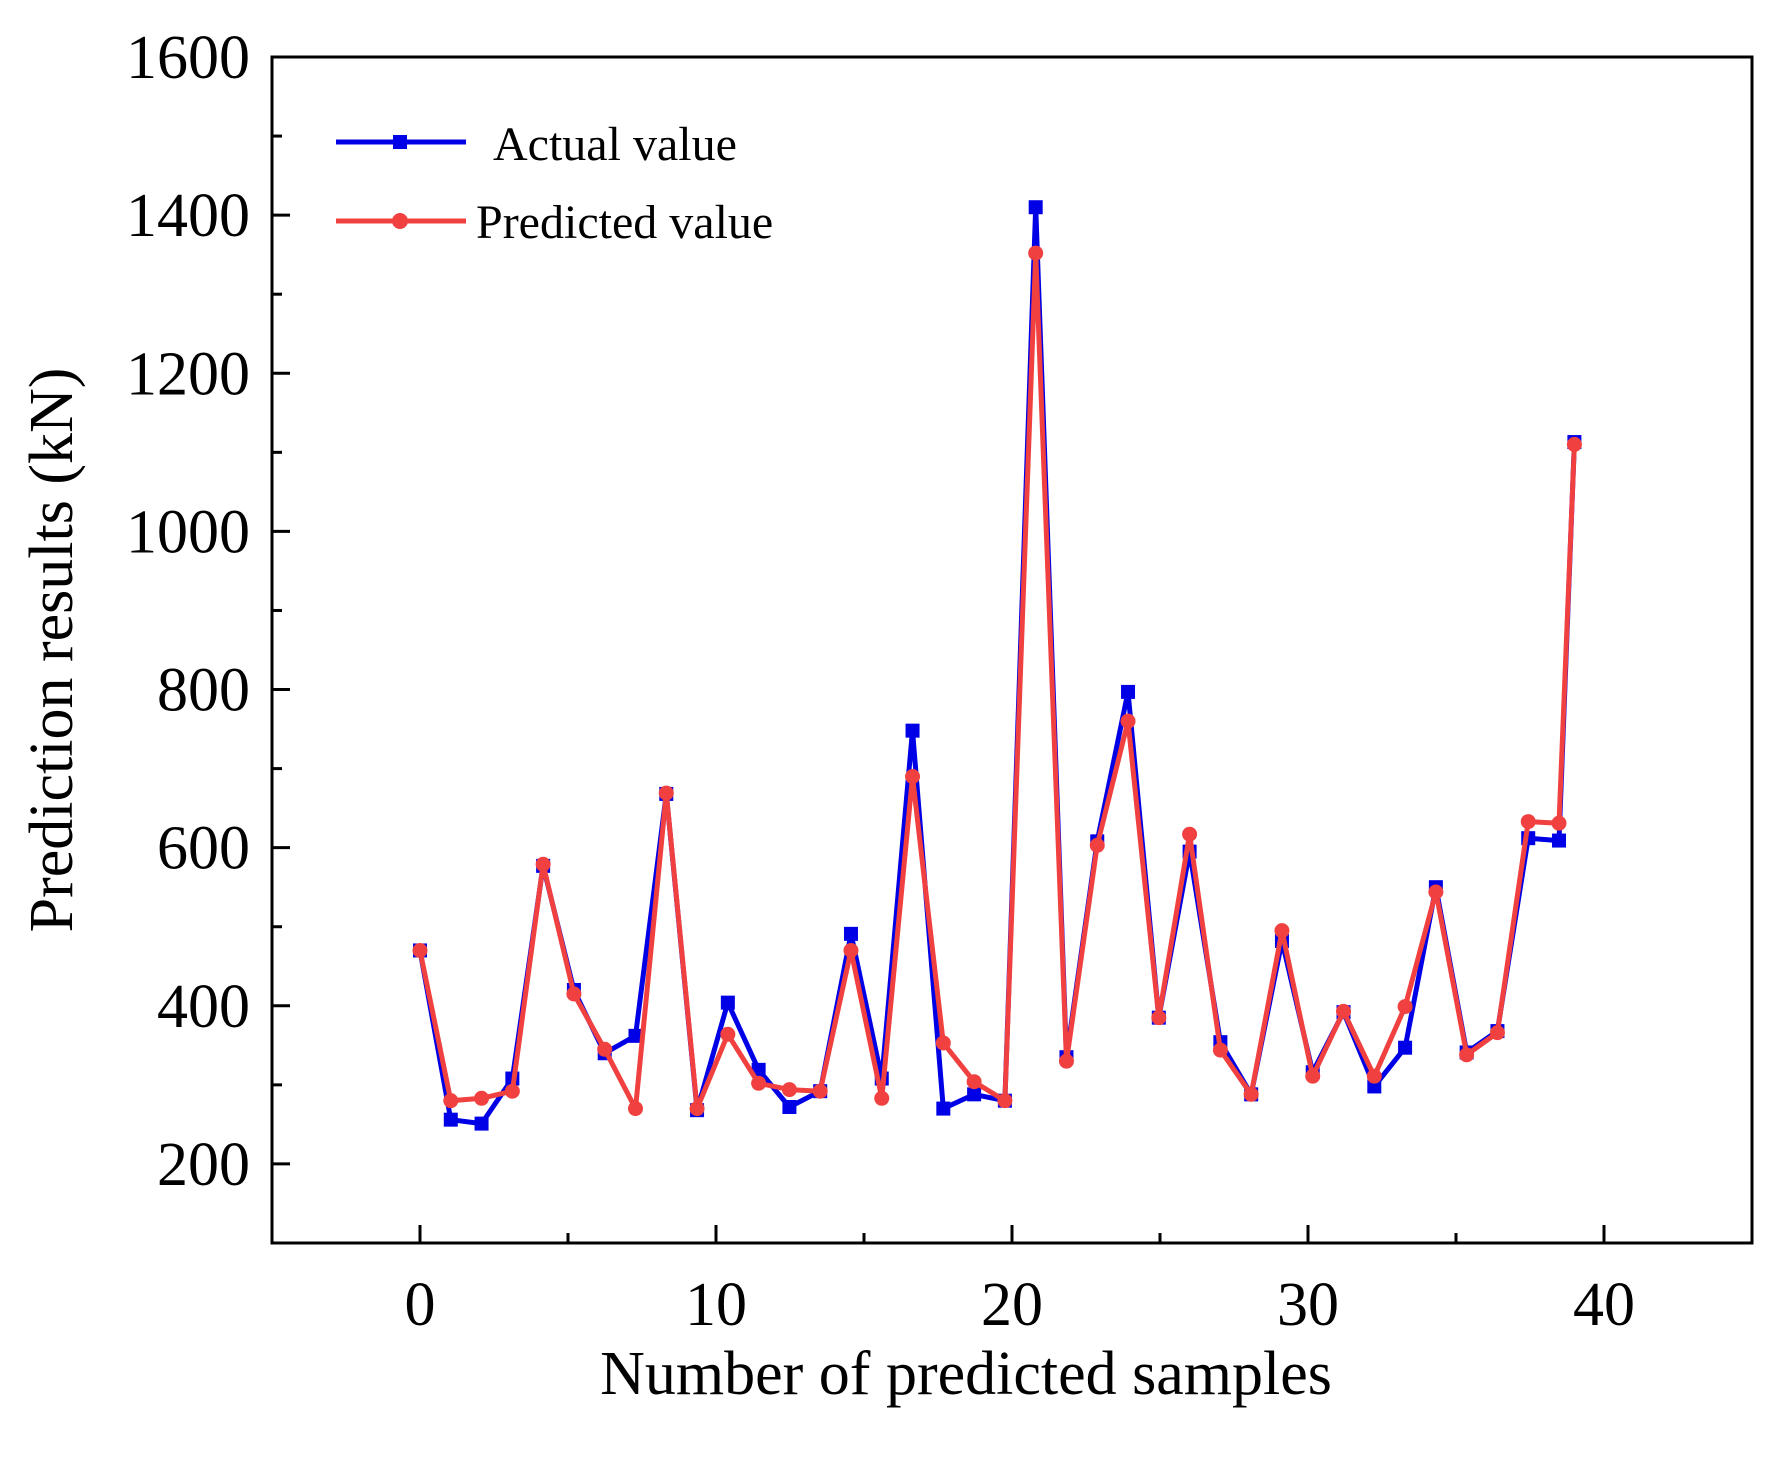  I want to click on x-tick-label: 40, so click(1604, 1305).